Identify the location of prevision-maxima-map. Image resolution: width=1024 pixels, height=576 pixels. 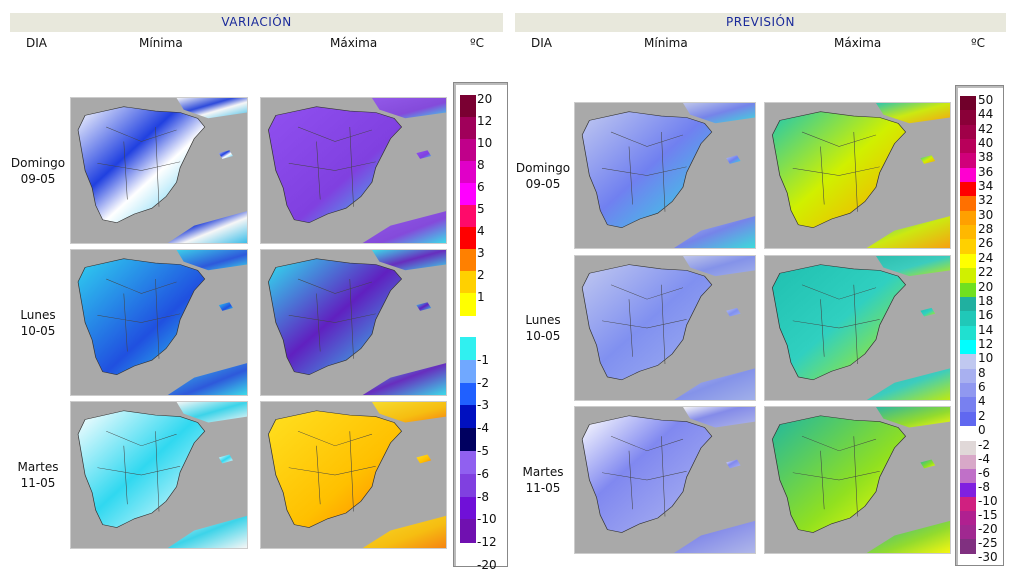
(857, 480).